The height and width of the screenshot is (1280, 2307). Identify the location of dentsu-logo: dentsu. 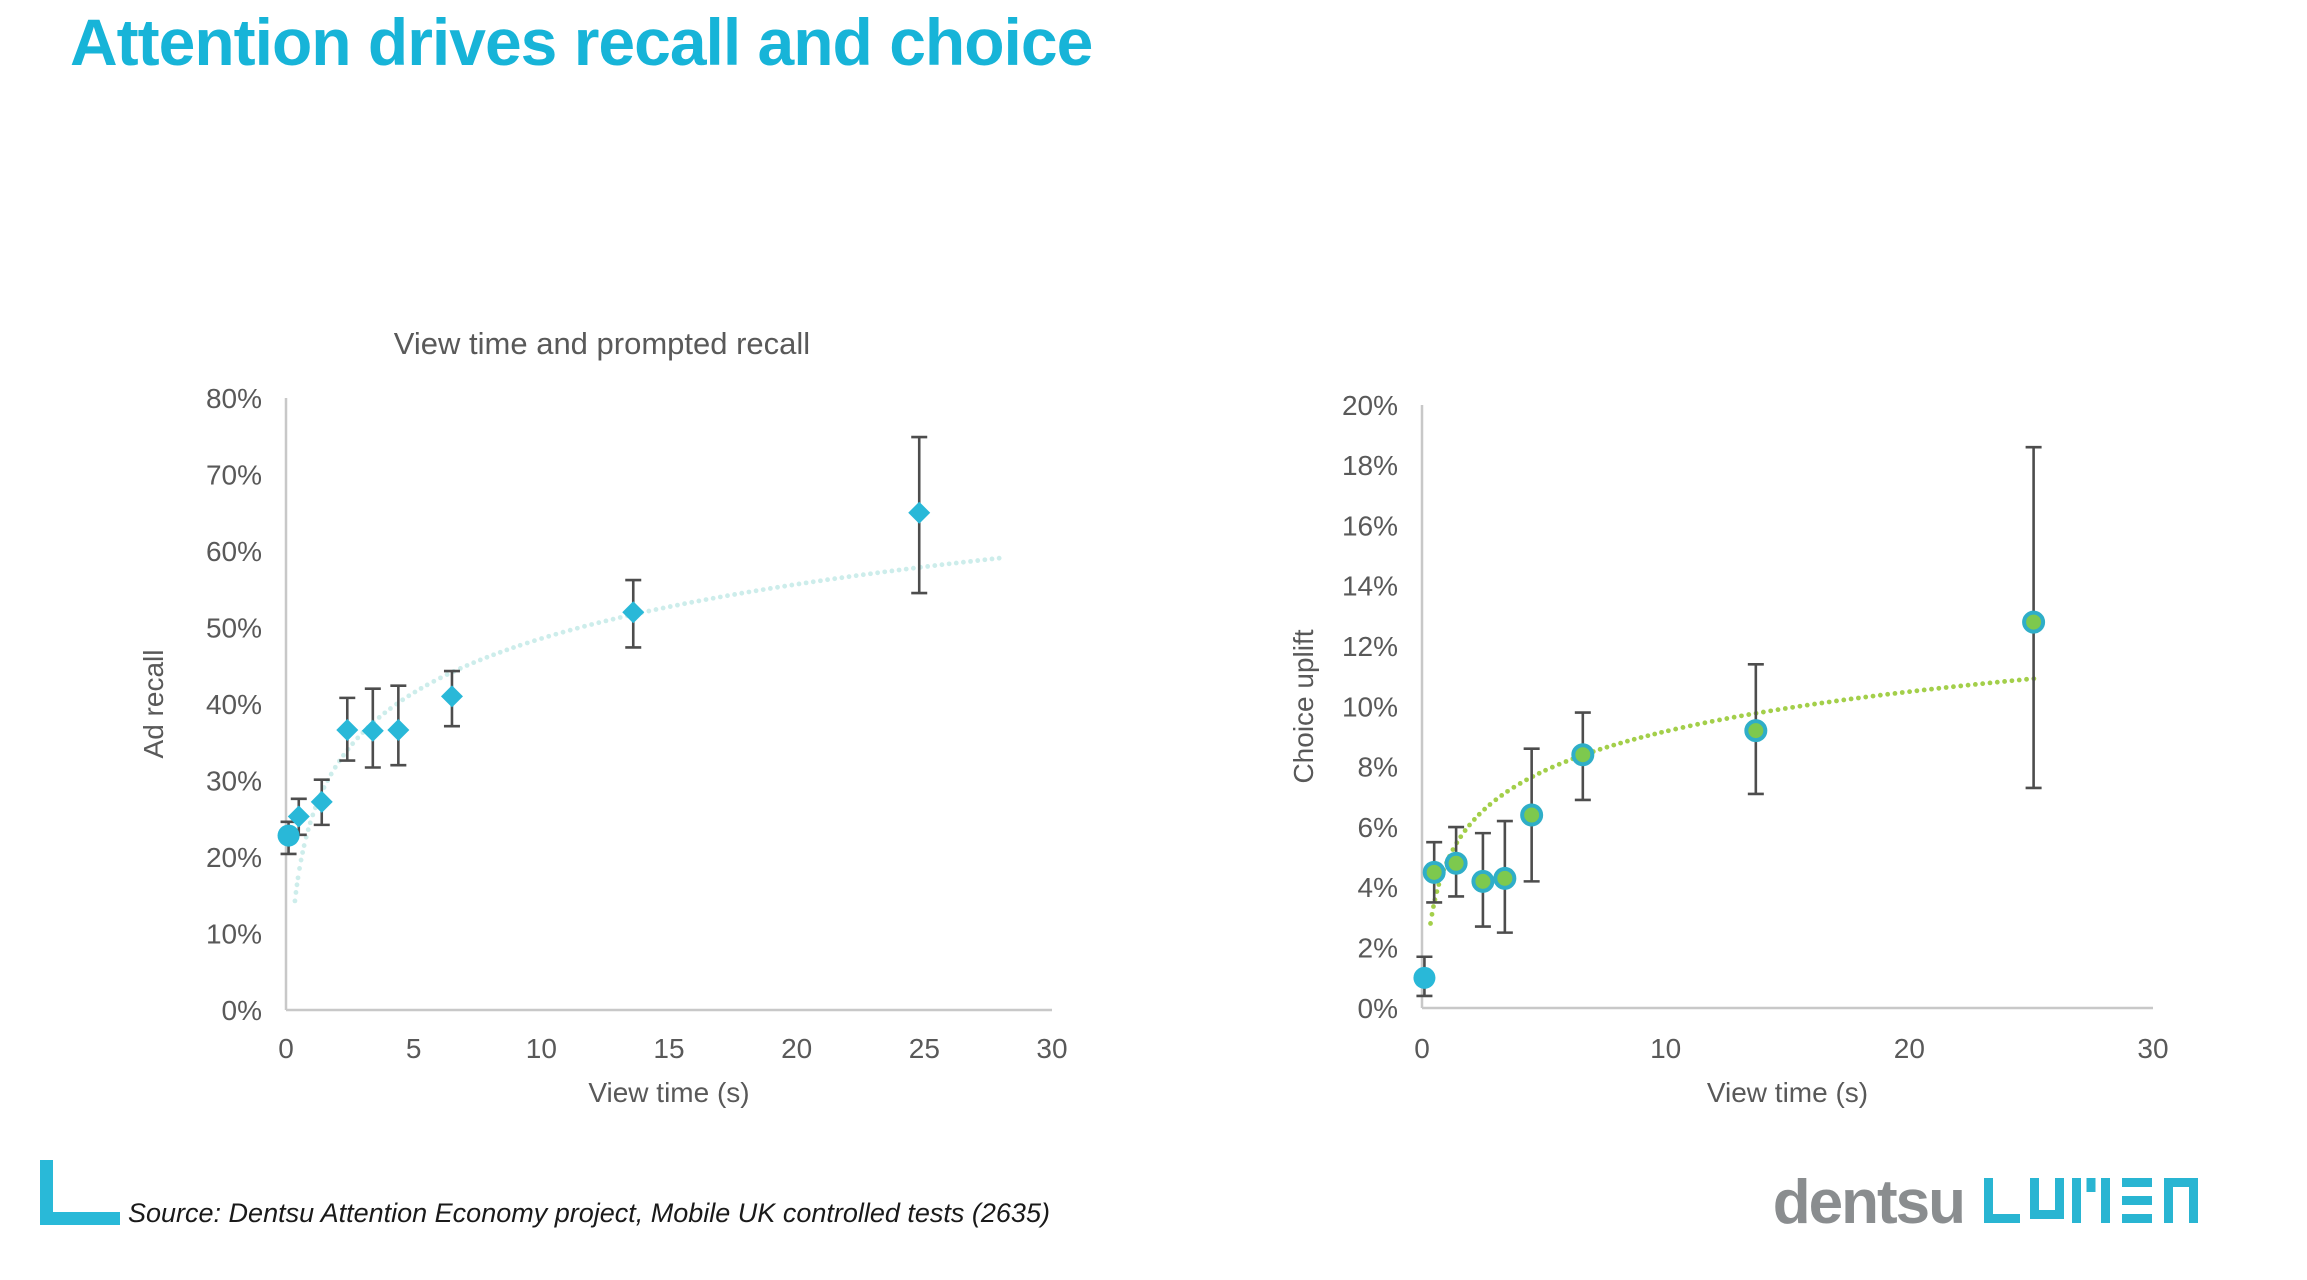
(1869, 1203).